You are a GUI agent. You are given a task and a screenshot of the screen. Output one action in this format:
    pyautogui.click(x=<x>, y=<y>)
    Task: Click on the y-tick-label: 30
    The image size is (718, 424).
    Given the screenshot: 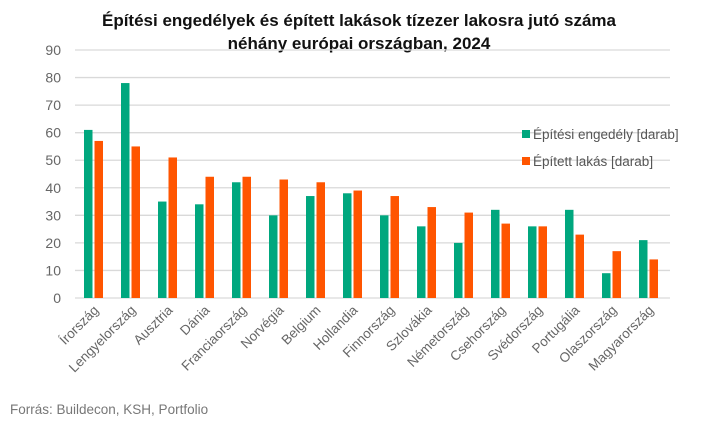 What is the action you would take?
    pyautogui.click(x=53, y=215)
    